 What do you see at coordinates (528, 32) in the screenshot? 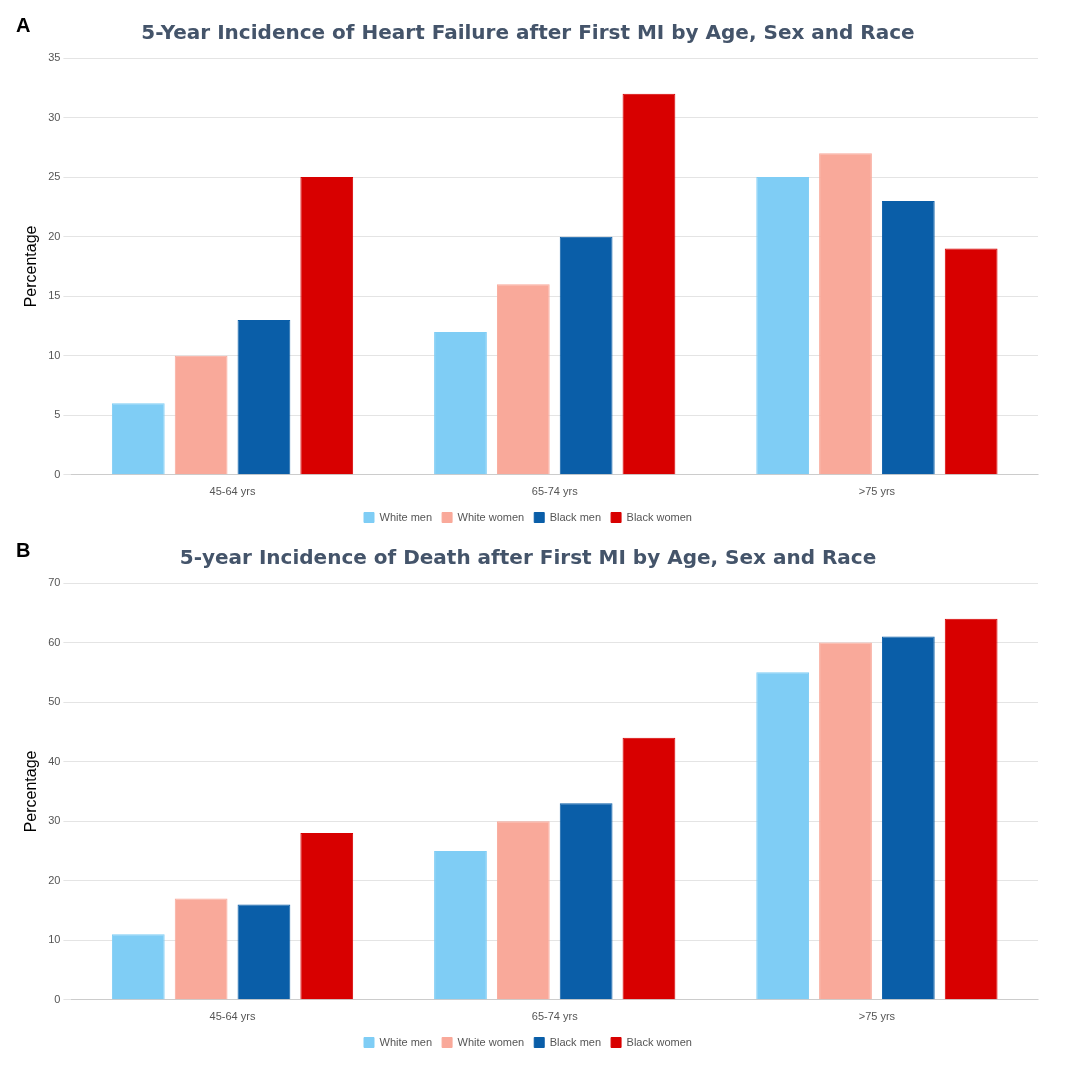
I see `chart-title: 5-Year Incidence of Heart Failure after First MI by Age, Sex and Race` at bounding box center [528, 32].